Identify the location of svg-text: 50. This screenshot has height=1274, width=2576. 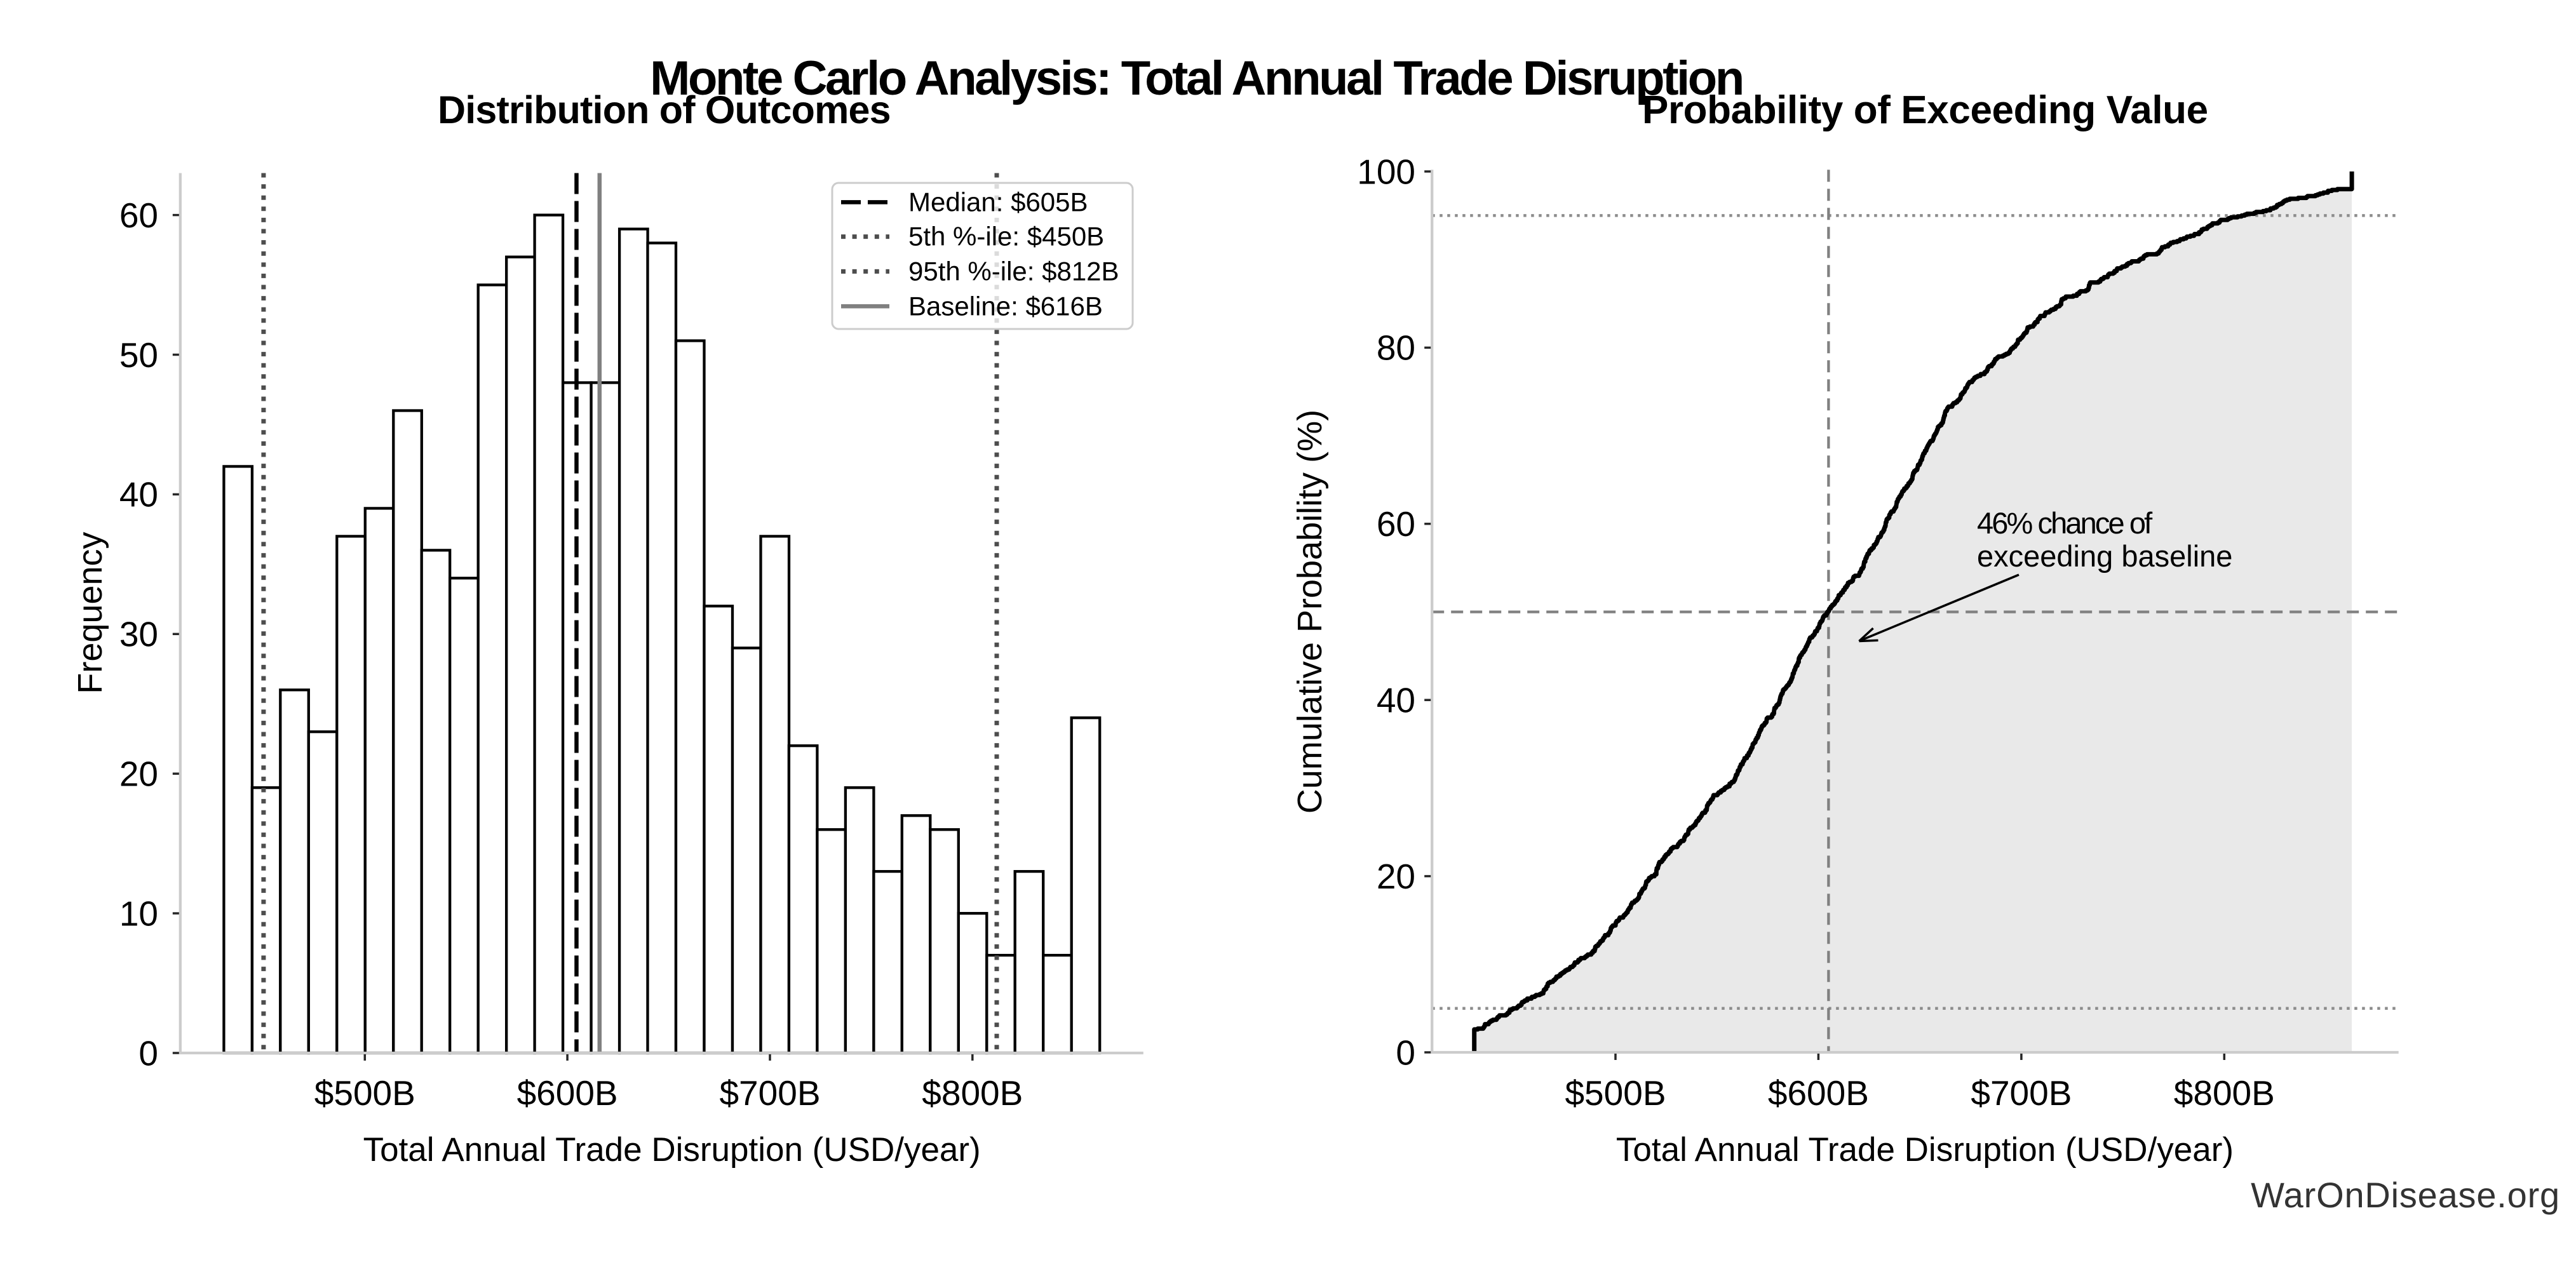
(138, 355).